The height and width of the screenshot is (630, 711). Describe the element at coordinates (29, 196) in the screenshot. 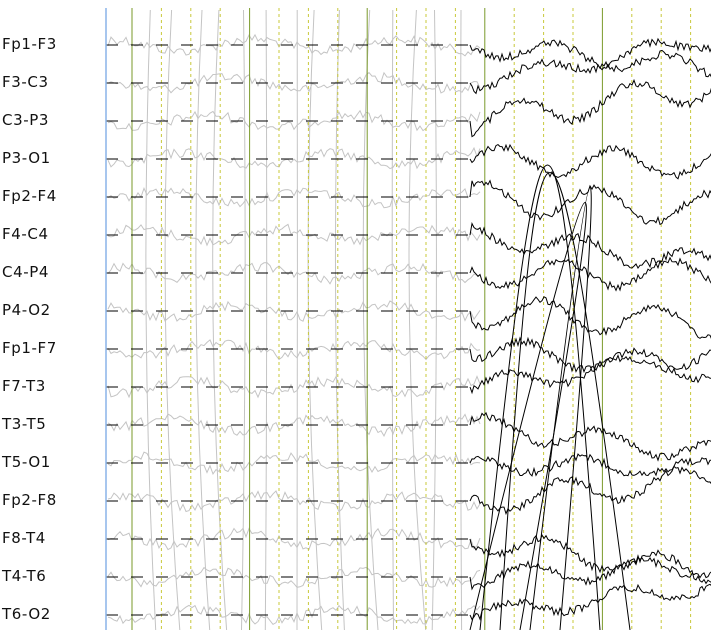

I see `channel-label: Fp2-F4` at that location.